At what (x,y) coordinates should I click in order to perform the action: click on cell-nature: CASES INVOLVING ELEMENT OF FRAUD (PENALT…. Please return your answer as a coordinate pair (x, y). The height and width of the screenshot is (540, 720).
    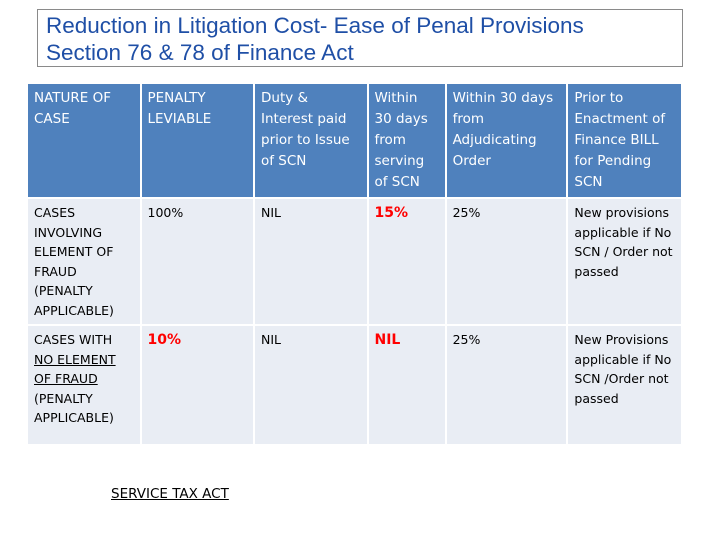
    Looking at the image, I should click on (84, 261).